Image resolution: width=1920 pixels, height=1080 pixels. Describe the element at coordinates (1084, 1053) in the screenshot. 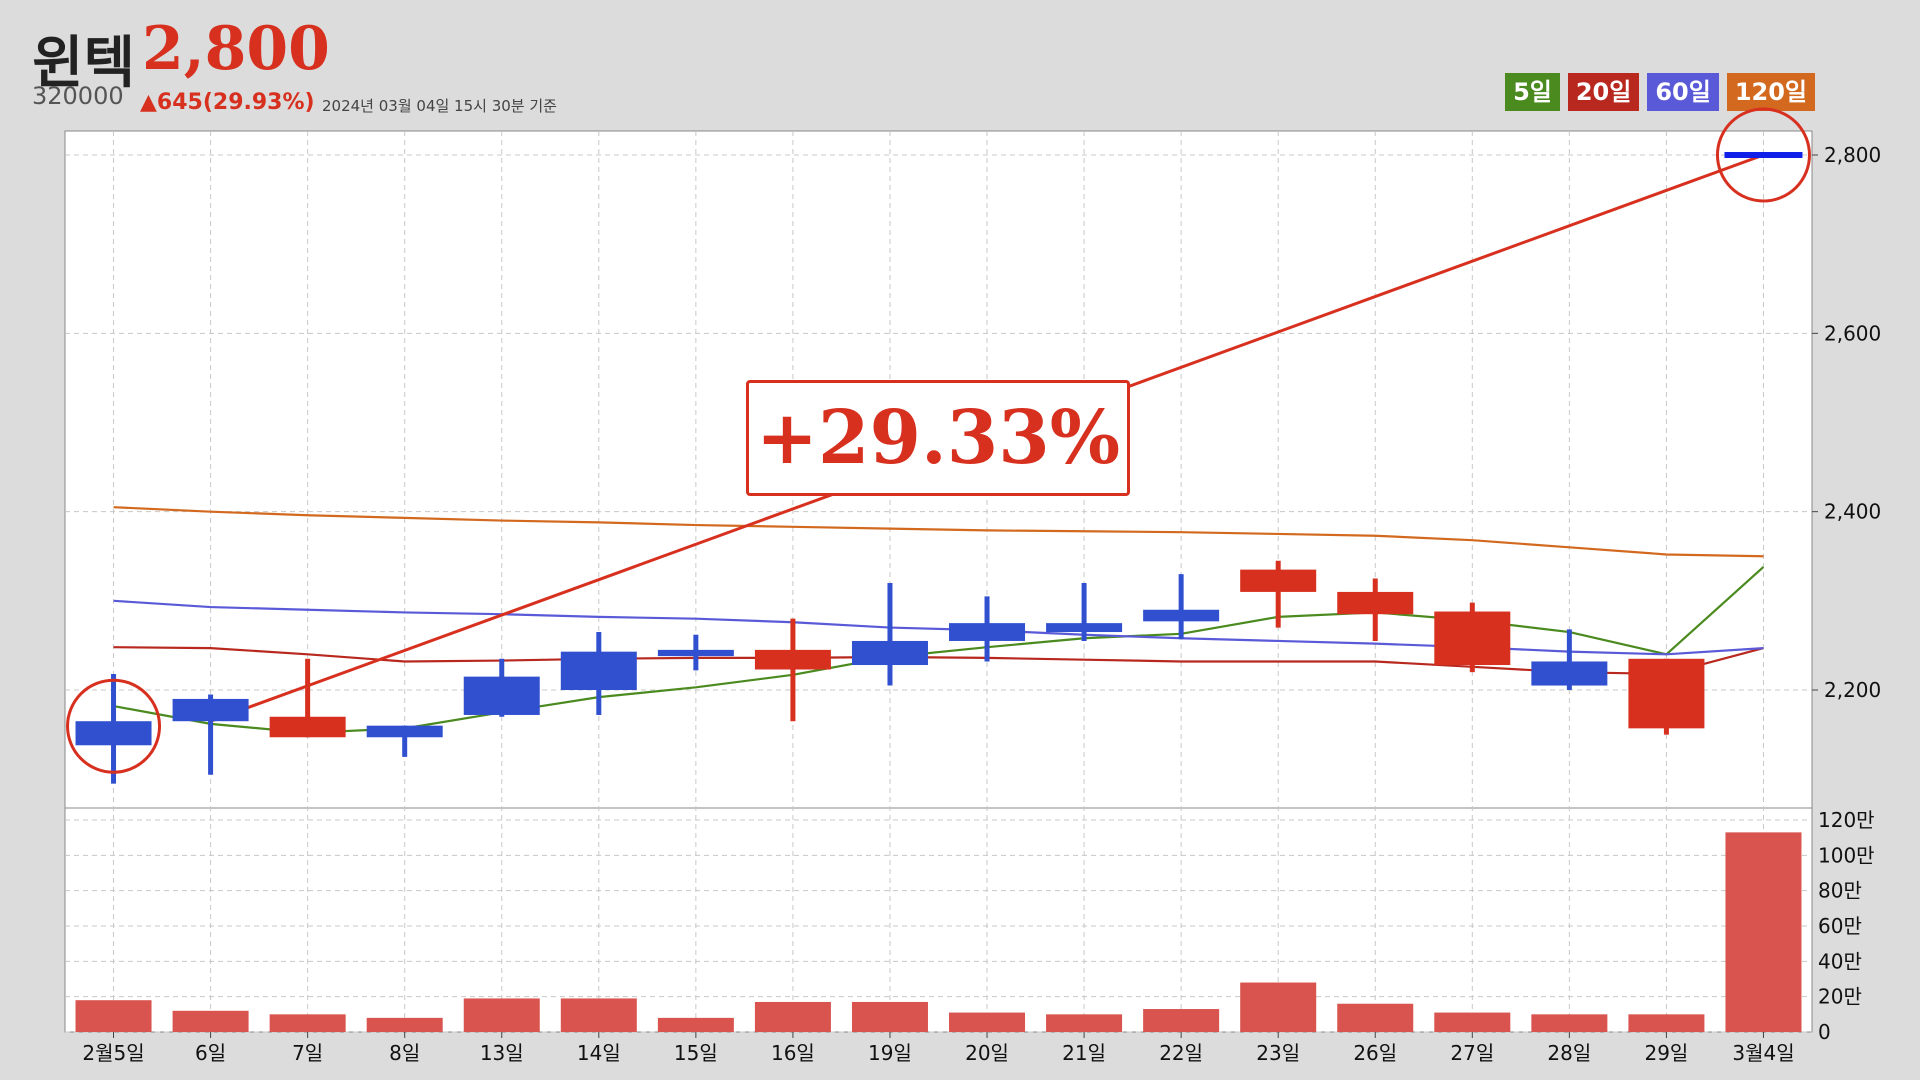

I see `x-tick-label: 21일` at that location.